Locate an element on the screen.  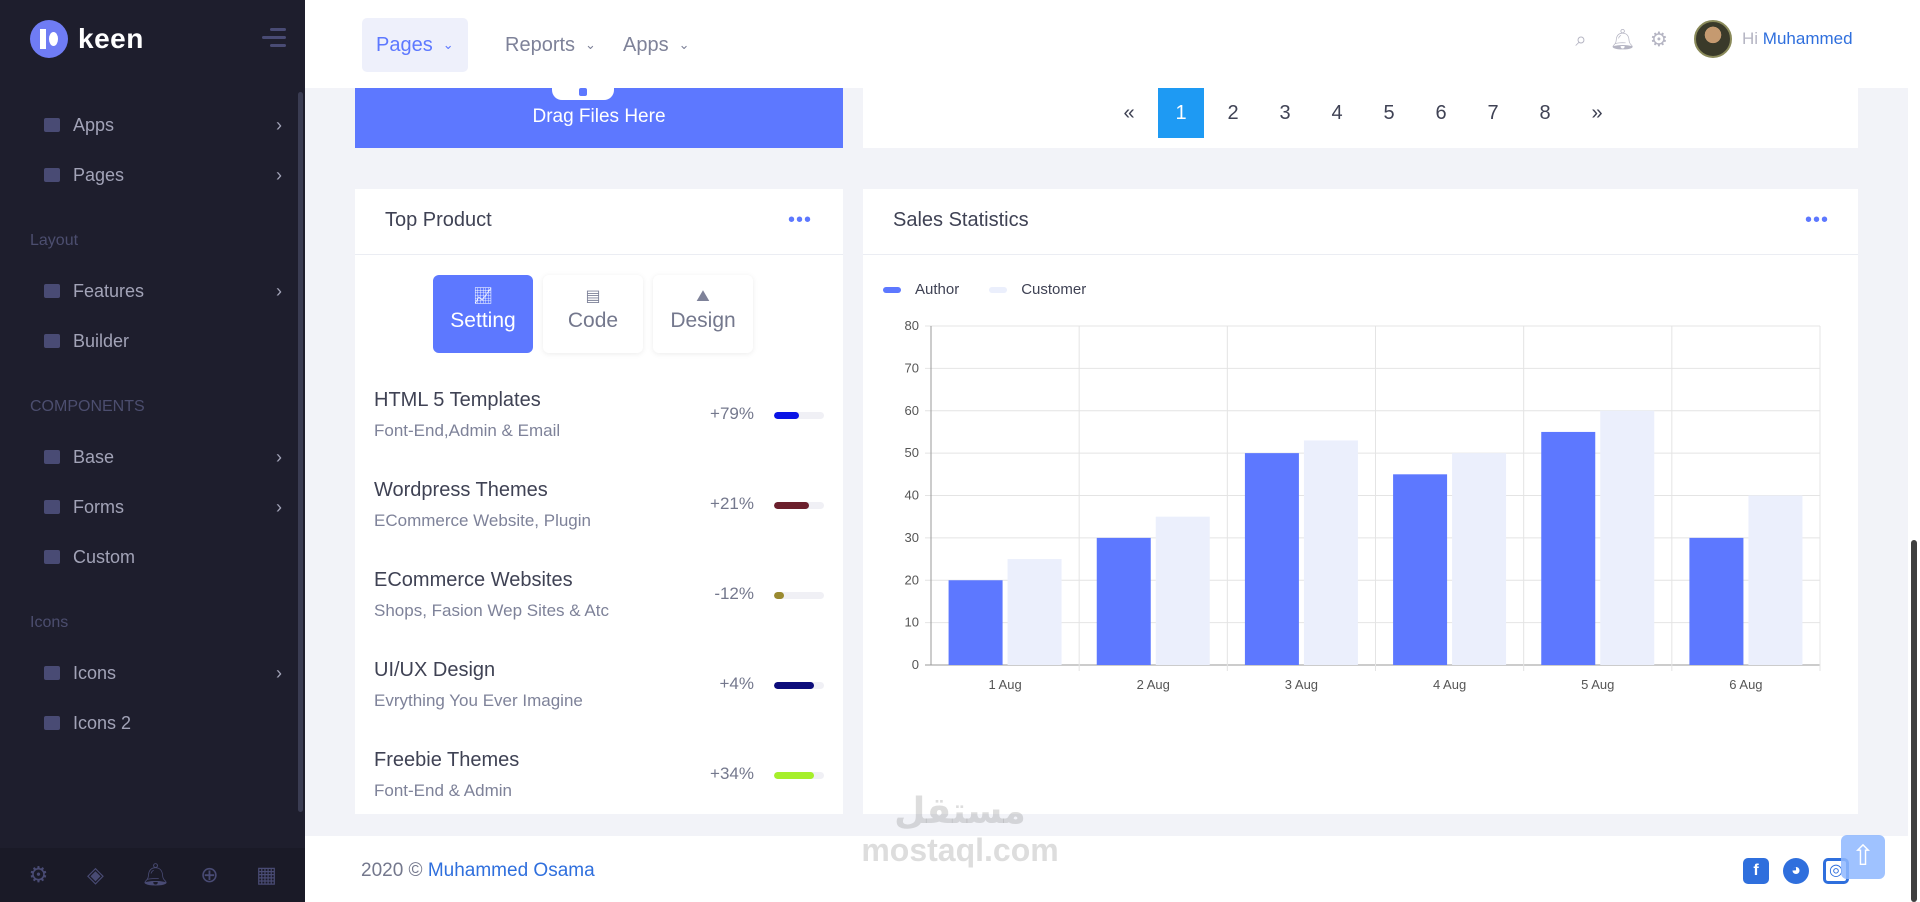
page-prev: « is located at coordinates (1129, 113).